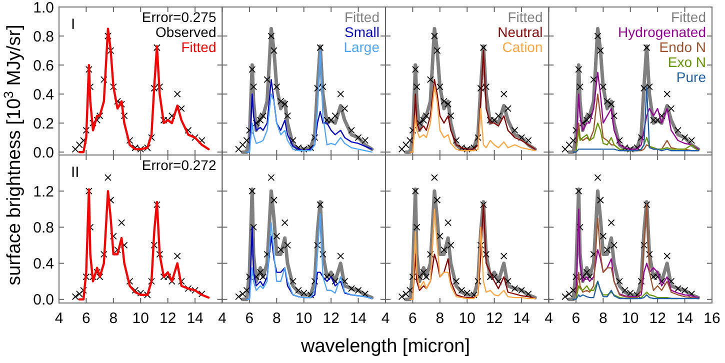  What do you see at coordinates (198, 47) in the screenshot?
I see `series-label: Fitted` at bounding box center [198, 47].